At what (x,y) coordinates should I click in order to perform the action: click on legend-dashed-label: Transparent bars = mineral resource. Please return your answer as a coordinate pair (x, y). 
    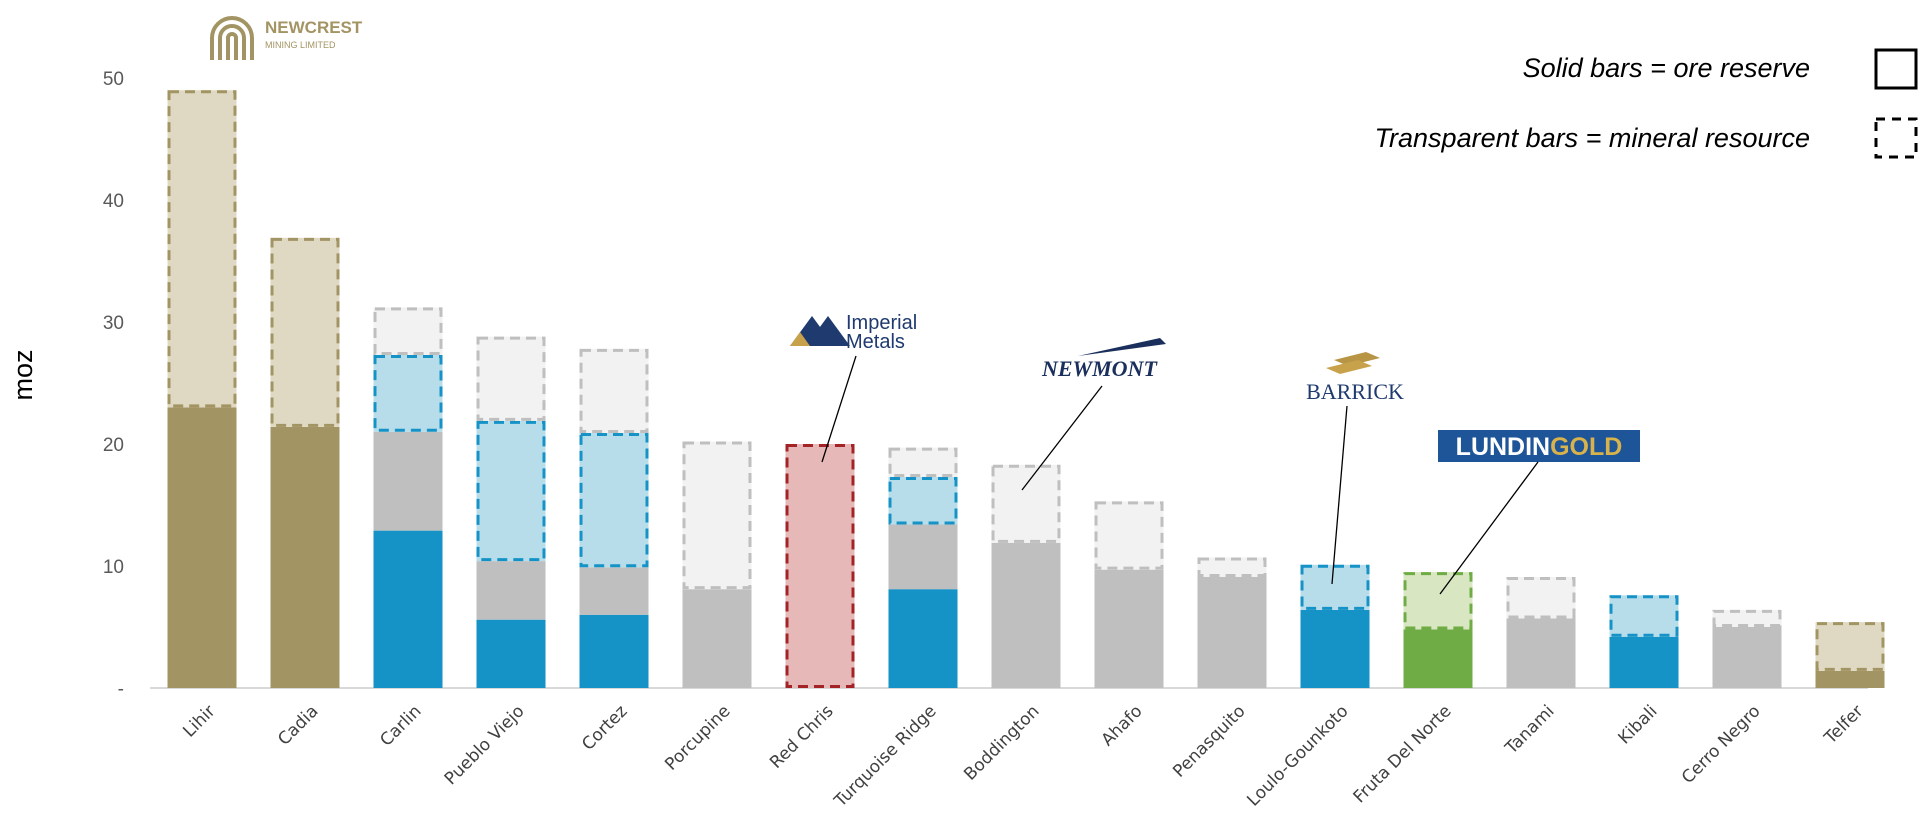
    Looking at the image, I should click on (1592, 138).